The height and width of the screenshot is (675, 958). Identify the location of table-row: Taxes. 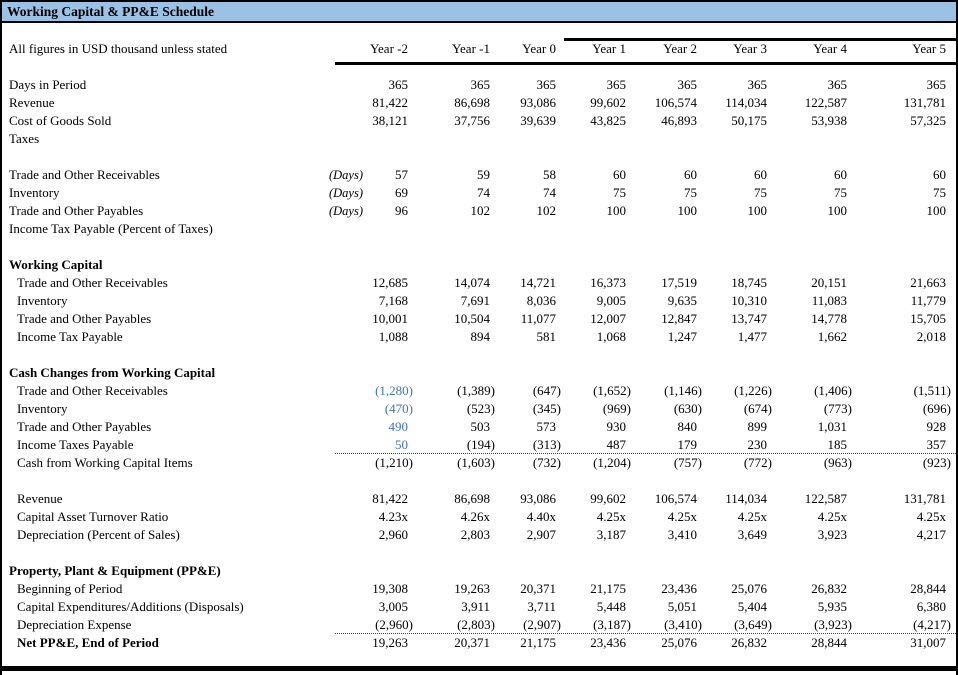
(479, 139).